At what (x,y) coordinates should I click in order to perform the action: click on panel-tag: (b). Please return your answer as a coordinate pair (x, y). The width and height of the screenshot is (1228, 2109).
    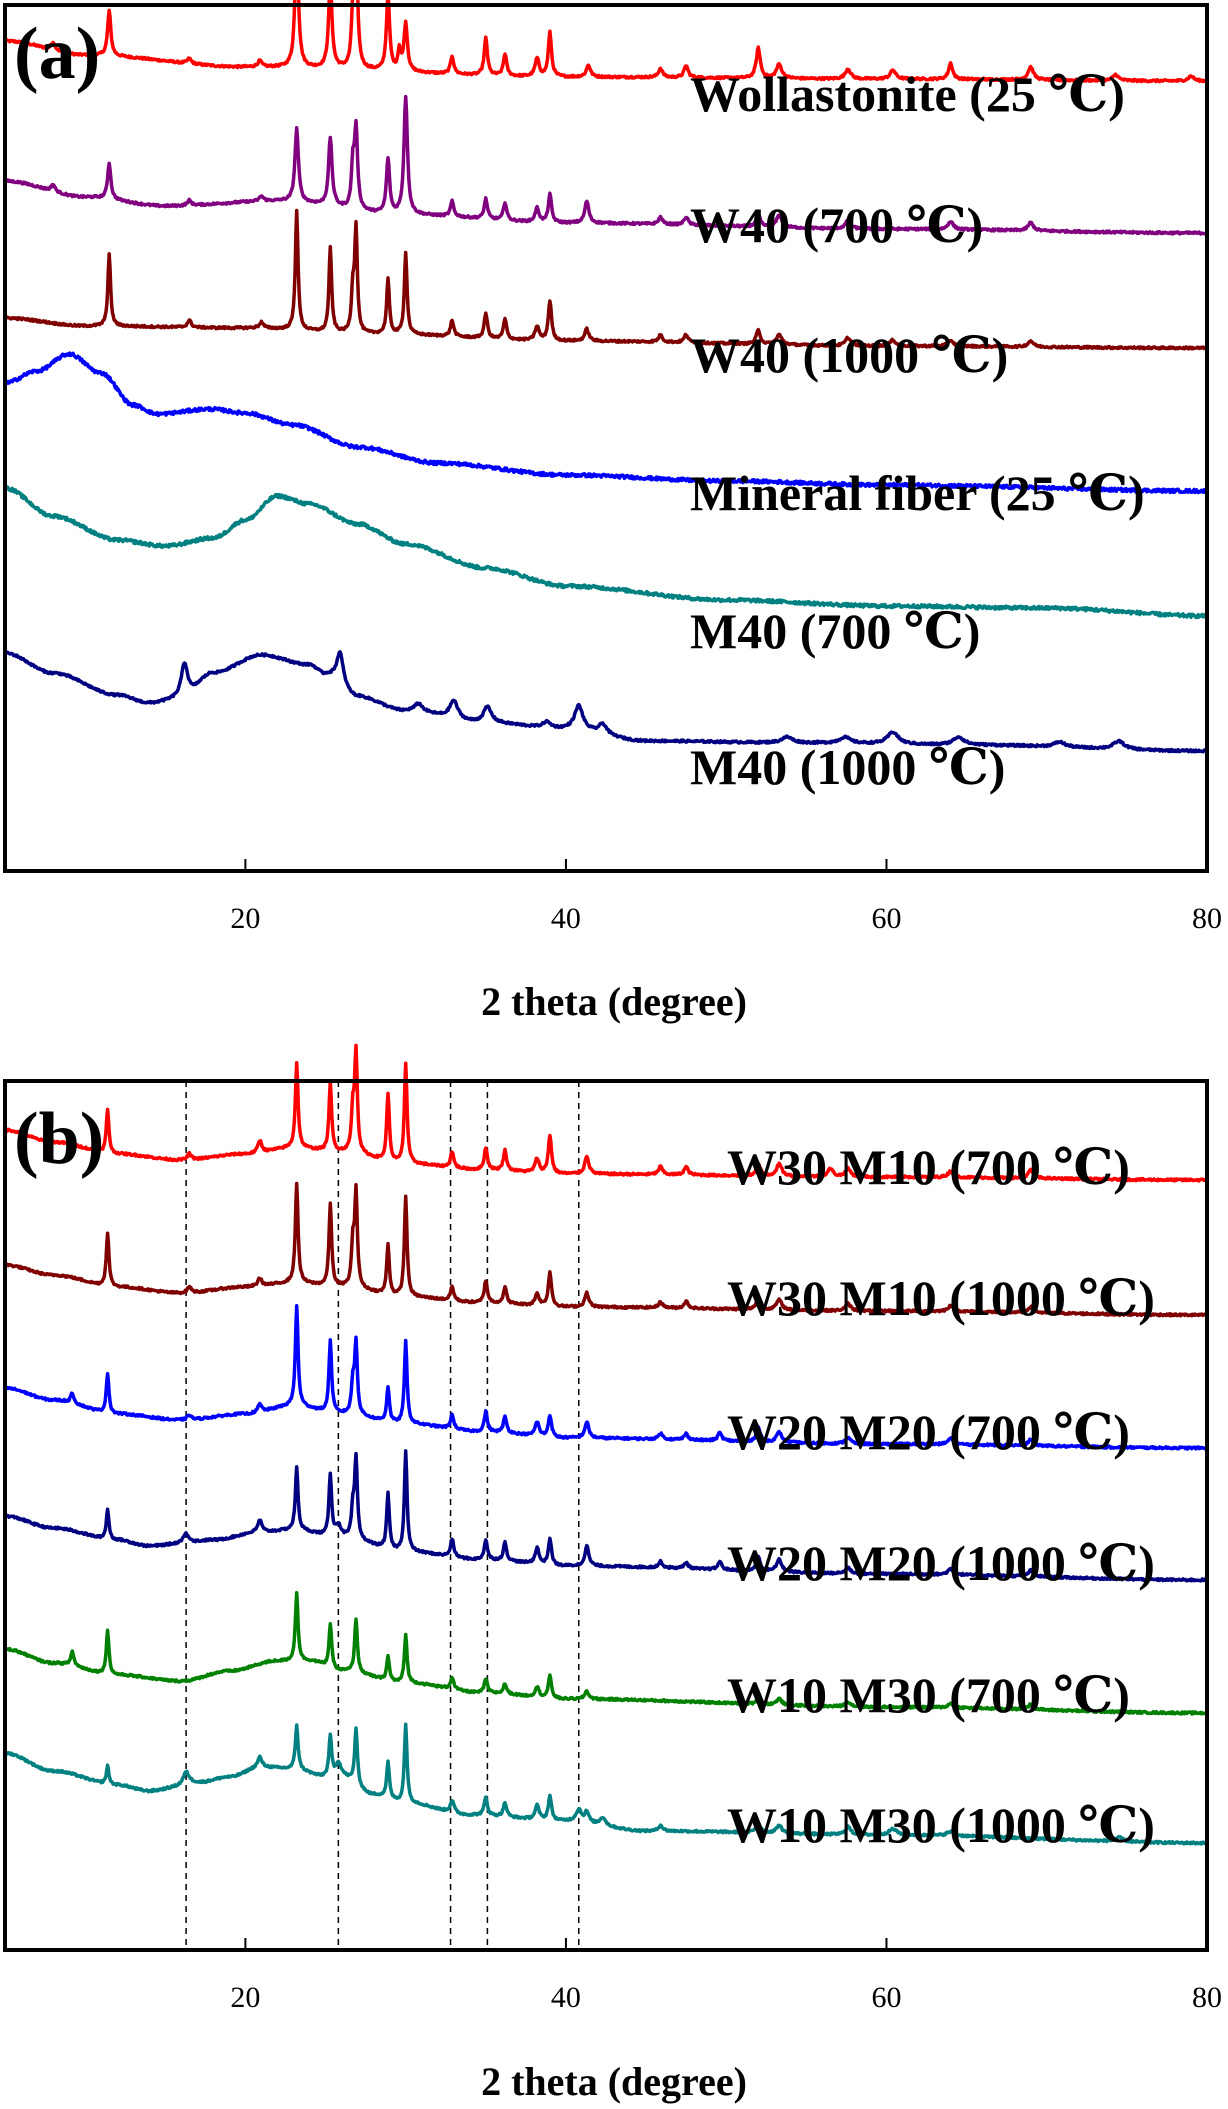
    Looking at the image, I should click on (59, 1139).